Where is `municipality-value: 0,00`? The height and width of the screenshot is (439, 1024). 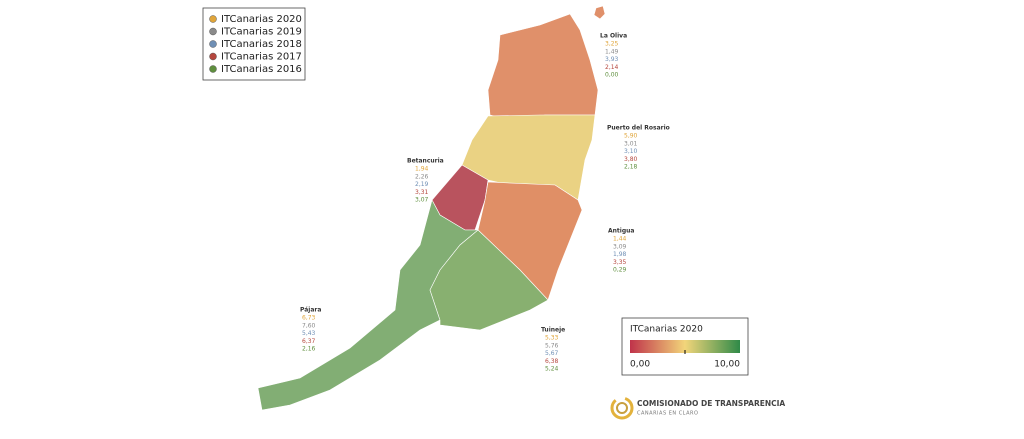 municipality-value: 0,00 is located at coordinates (612, 75).